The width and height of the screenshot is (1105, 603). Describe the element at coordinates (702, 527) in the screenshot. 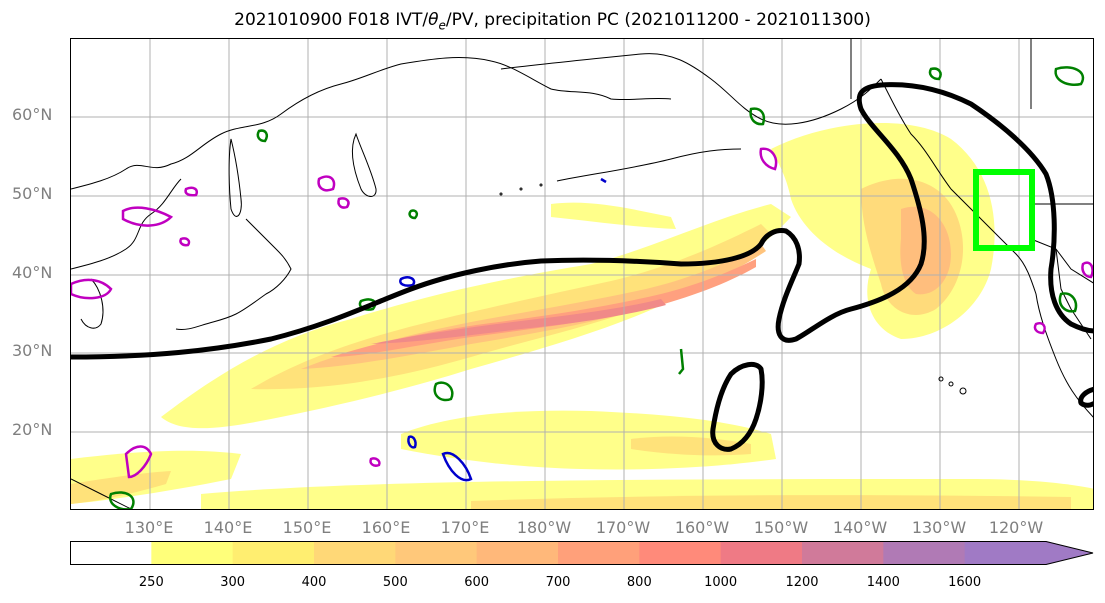

I see `lon-label: 160°W` at that location.